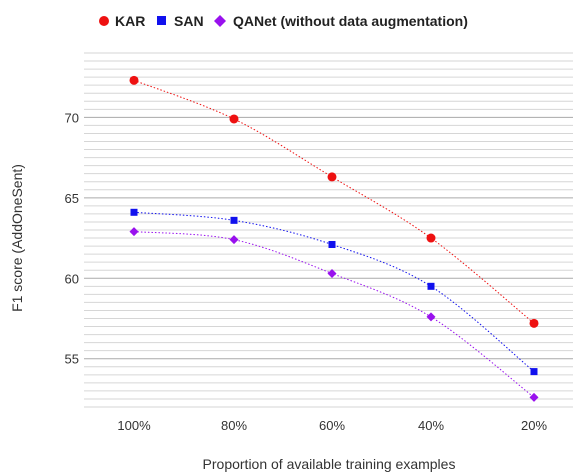 The height and width of the screenshot is (475, 573). What do you see at coordinates (234, 425) in the screenshot?
I see `x-tick-label: 80%` at bounding box center [234, 425].